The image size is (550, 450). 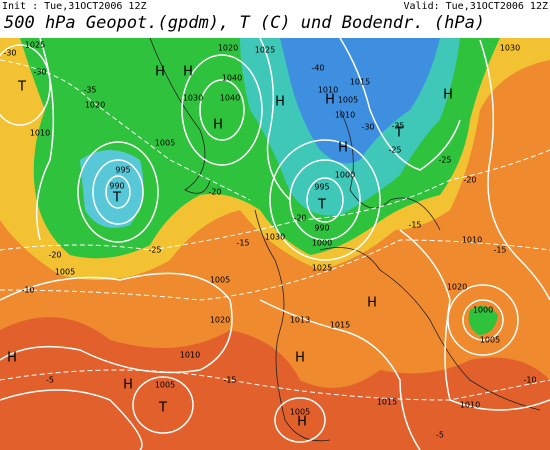 I want to click on field-blue, so click(x=360, y=101).